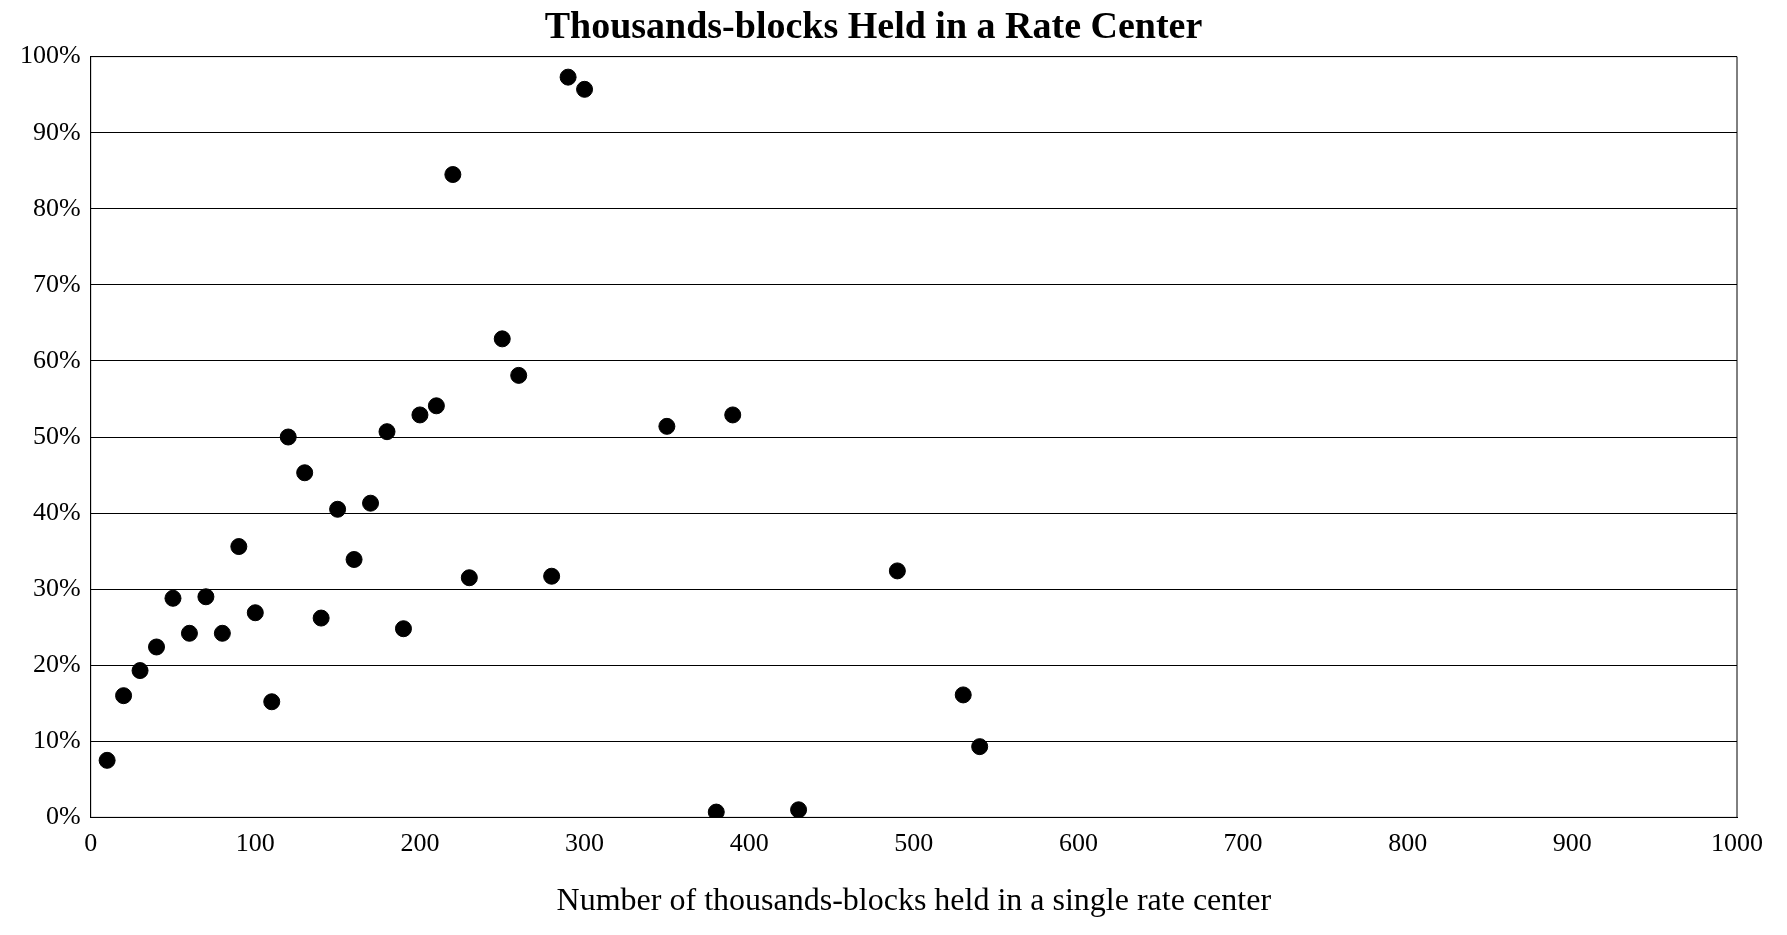 The image size is (1787, 935). Describe the element at coordinates (873, 24) in the screenshot. I see `chart-title: Thousands-blocks Held in a Rate Center` at that location.